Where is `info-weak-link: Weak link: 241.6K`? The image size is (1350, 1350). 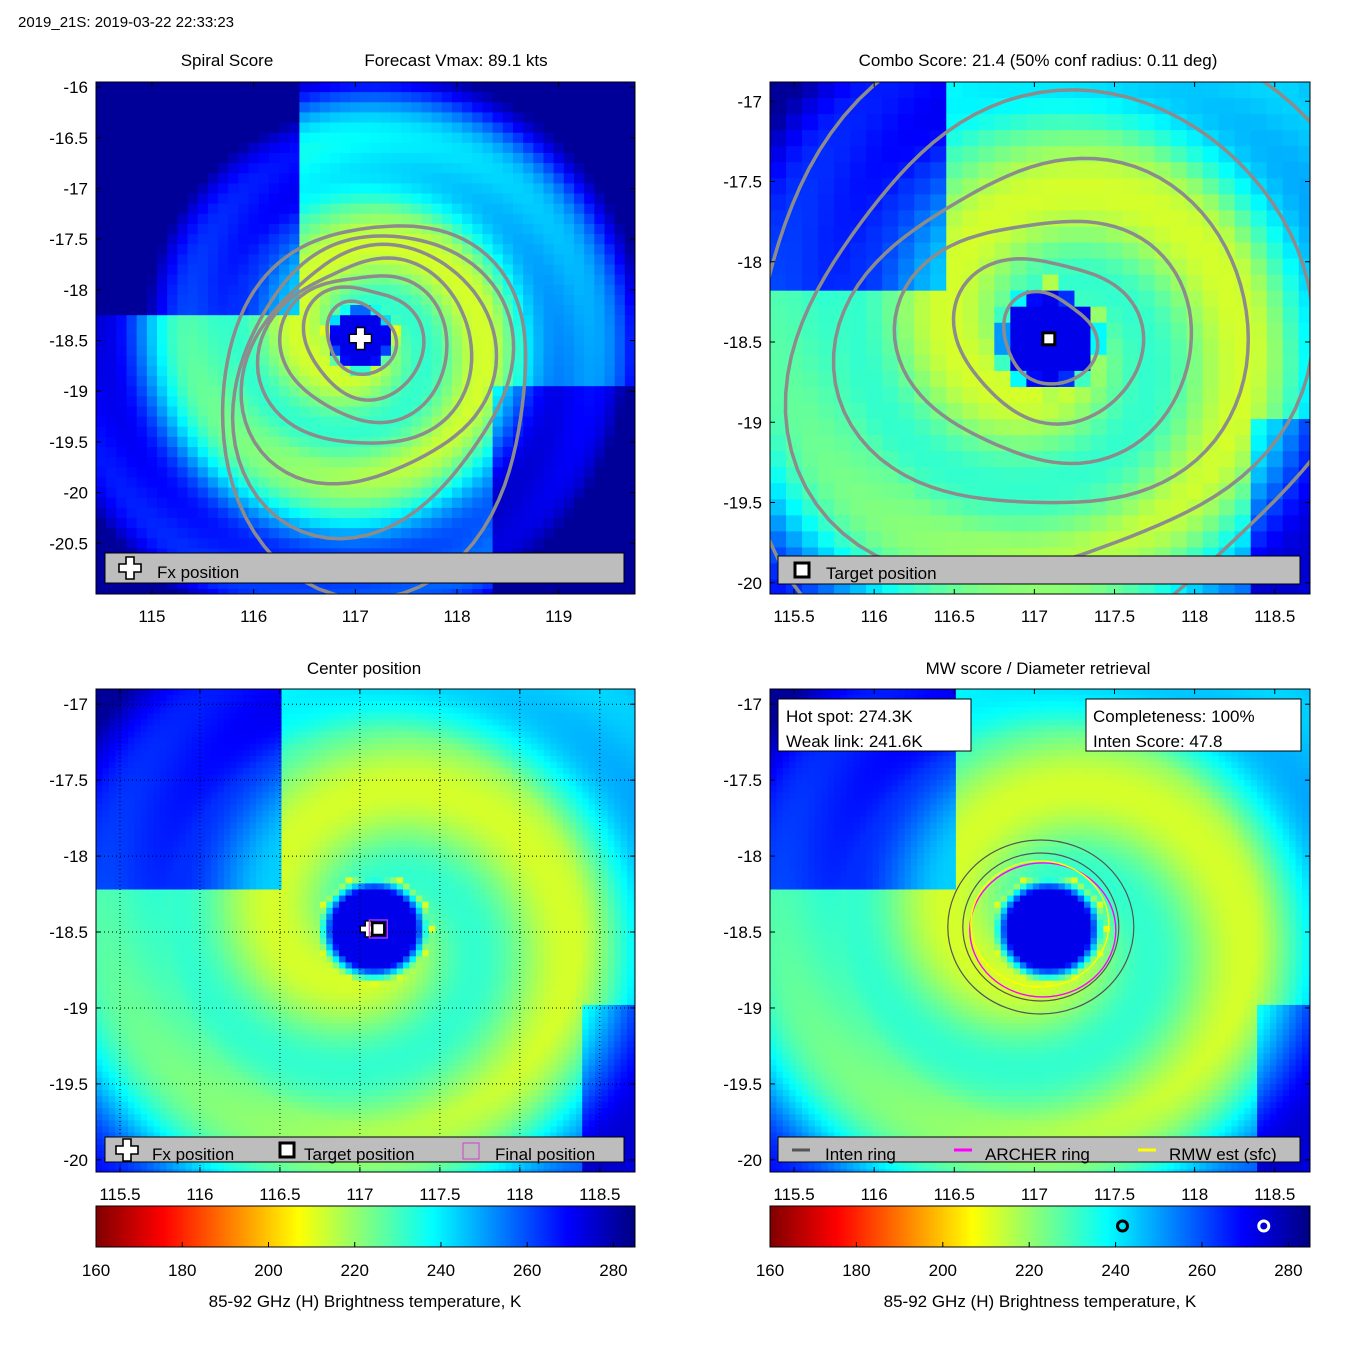
info-weak-link: Weak link: 241.6K is located at coordinates (854, 741).